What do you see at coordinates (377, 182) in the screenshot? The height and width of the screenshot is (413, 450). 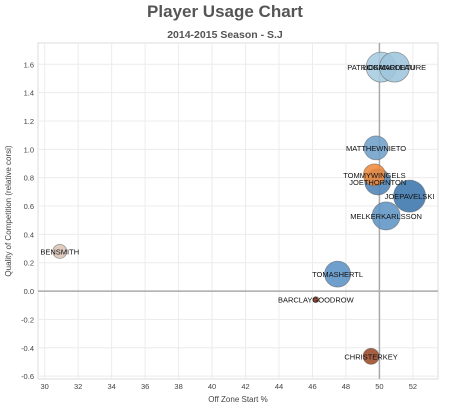 I see `point-label: JOETHORNTON` at bounding box center [377, 182].